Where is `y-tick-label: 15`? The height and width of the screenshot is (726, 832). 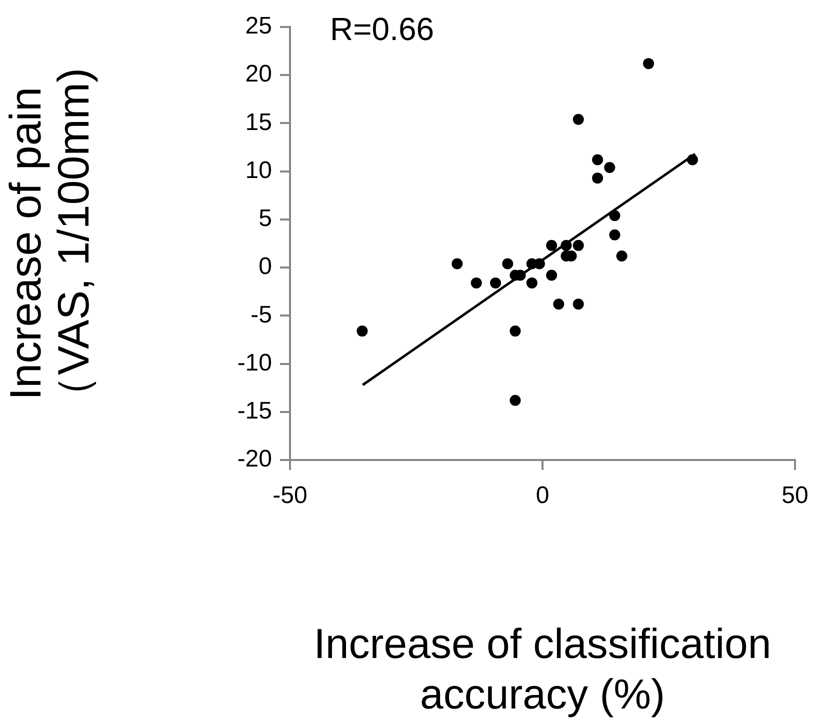
y-tick-label: 15 is located at coordinates (258, 122).